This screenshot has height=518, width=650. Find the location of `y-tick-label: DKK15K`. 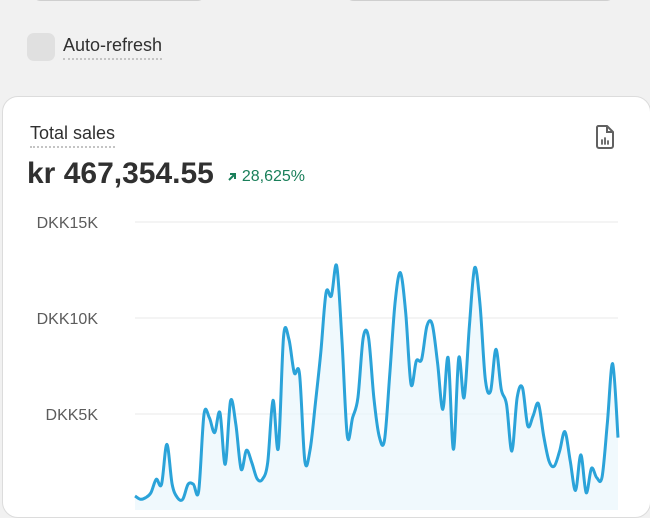

y-tick-label: DKK15K is located at coordinates (68, 223).